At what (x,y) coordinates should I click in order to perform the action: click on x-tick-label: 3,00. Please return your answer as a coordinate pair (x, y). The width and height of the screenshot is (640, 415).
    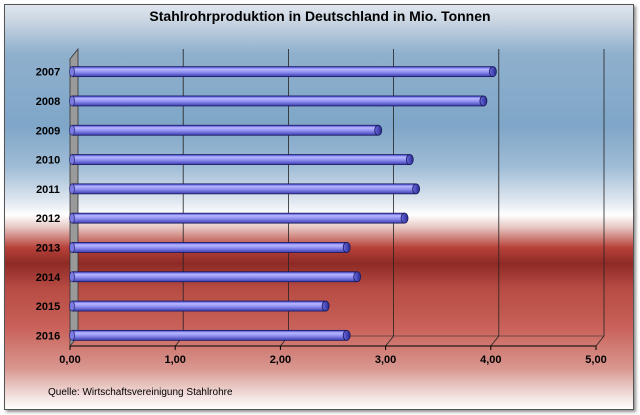
    Looking at the image, I should click on (385, 360).